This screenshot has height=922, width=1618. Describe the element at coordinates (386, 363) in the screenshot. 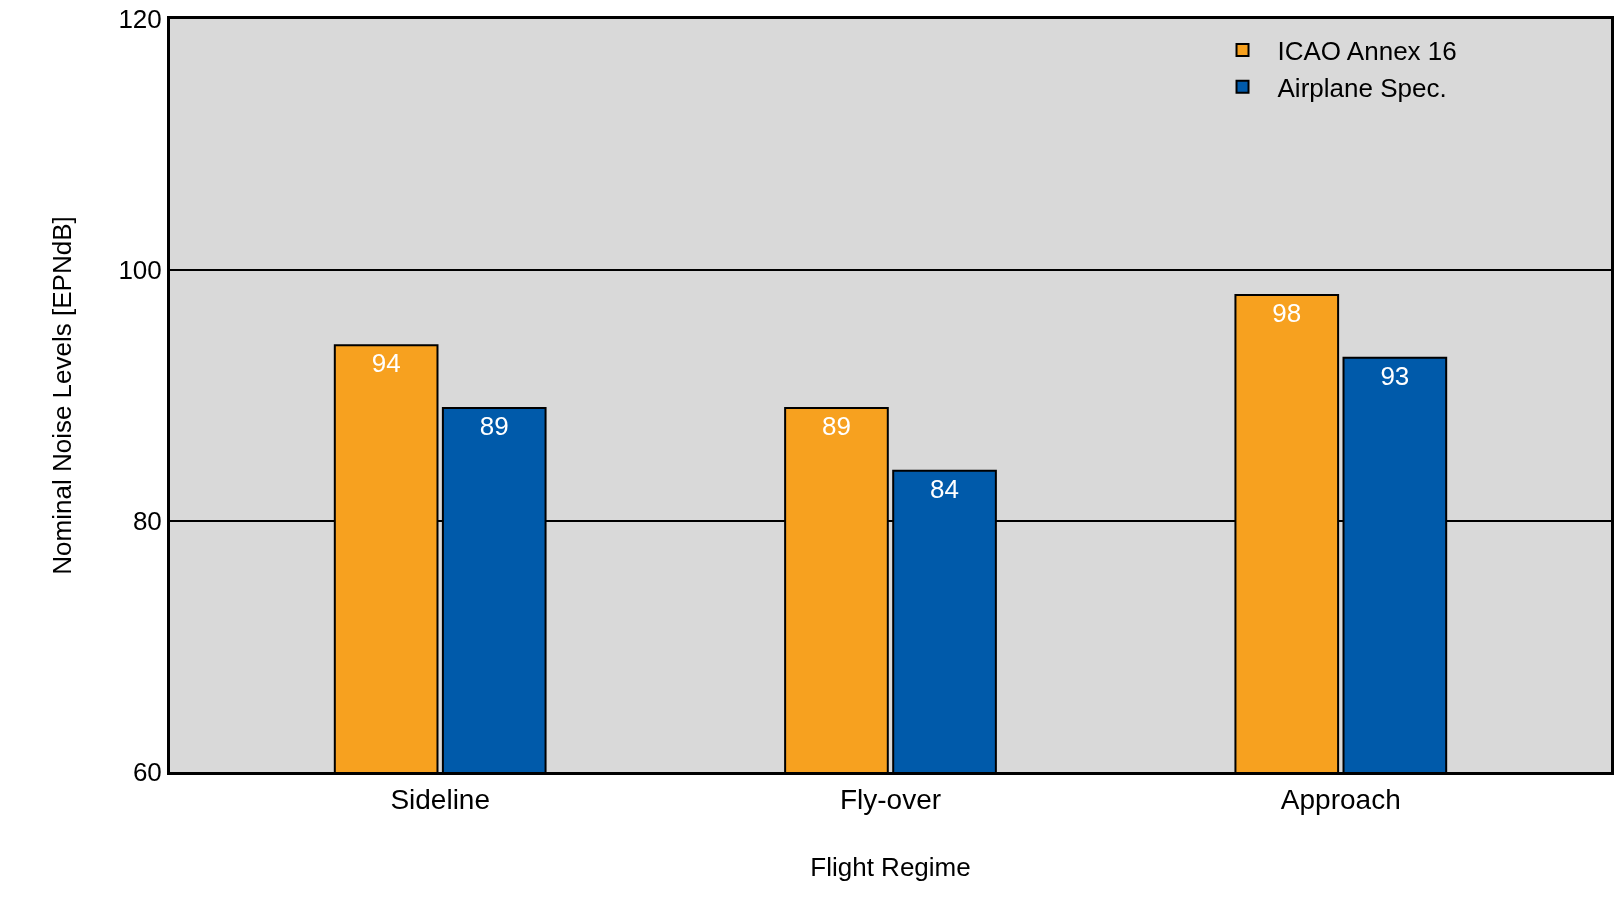

I see `data-label: 94` at that location.